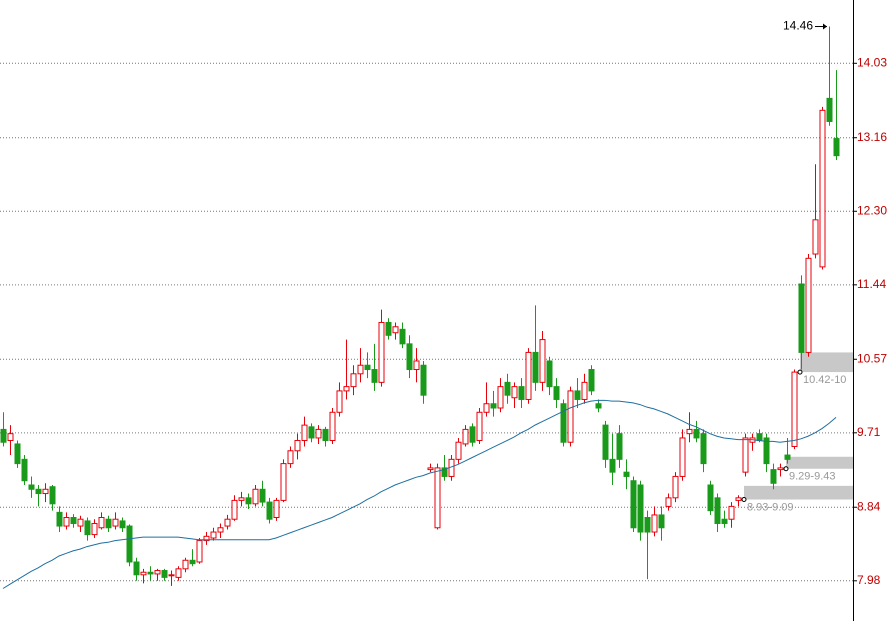 The width and height of the screenshot is (891, 621). What do you see at coordinates (869, 432) in the screenshot?
I see `y-tick-label: 9.71` at bounding box center [869, 432].